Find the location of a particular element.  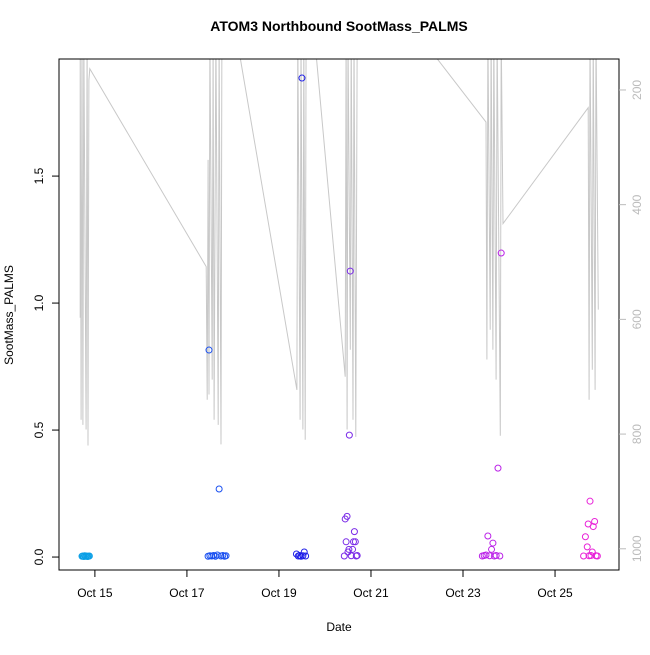

y-tick-label: 1.5 is located at coordinates (39, 175).